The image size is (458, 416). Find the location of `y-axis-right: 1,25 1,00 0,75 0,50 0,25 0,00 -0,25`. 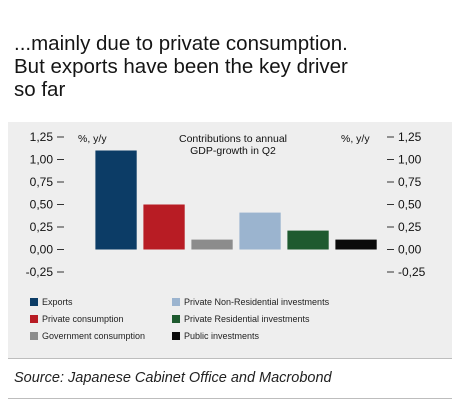

y-axis-right: 1,25 1,00 0,75 0,50 0,25 0,00 -0,25 is located at coordinates (406, 204).